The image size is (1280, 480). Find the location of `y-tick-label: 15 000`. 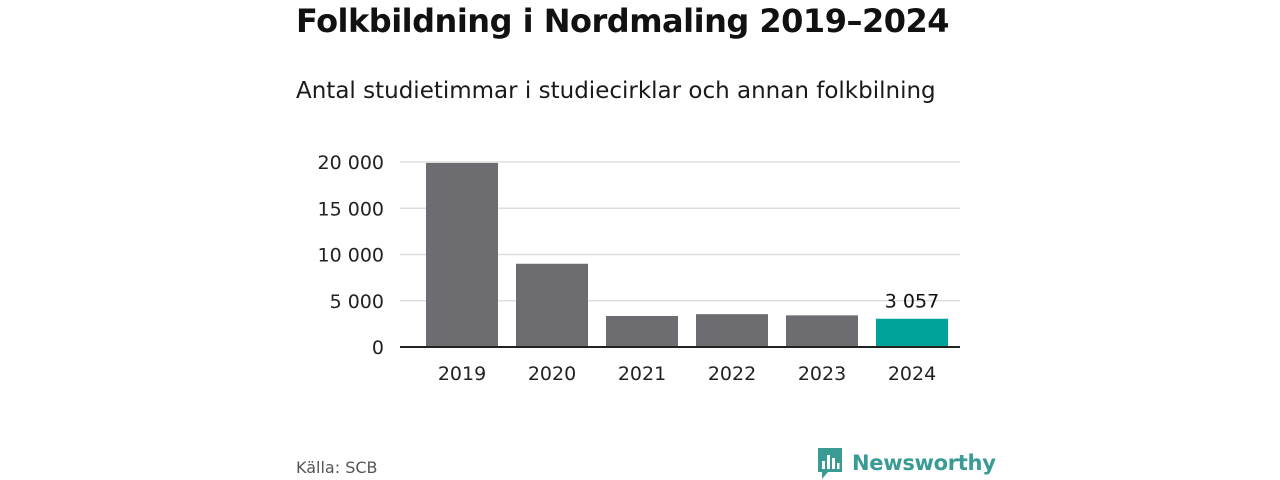

y-tick-label: 15 000 is located at coordinates (351, 209).